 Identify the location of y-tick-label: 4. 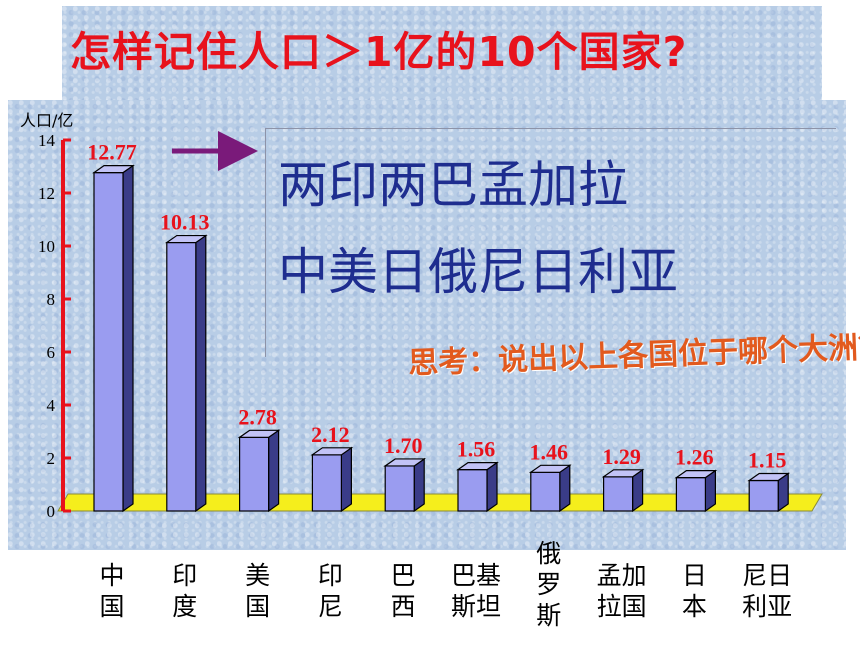
(51, 405).